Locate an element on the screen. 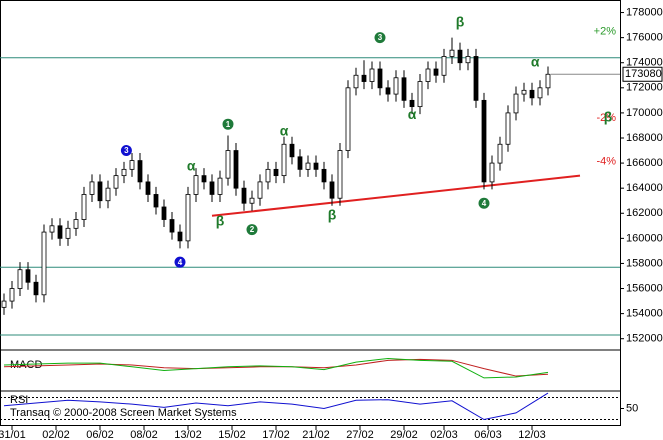  x-tick-label: 13/02 is located at coordinates (188, 434).